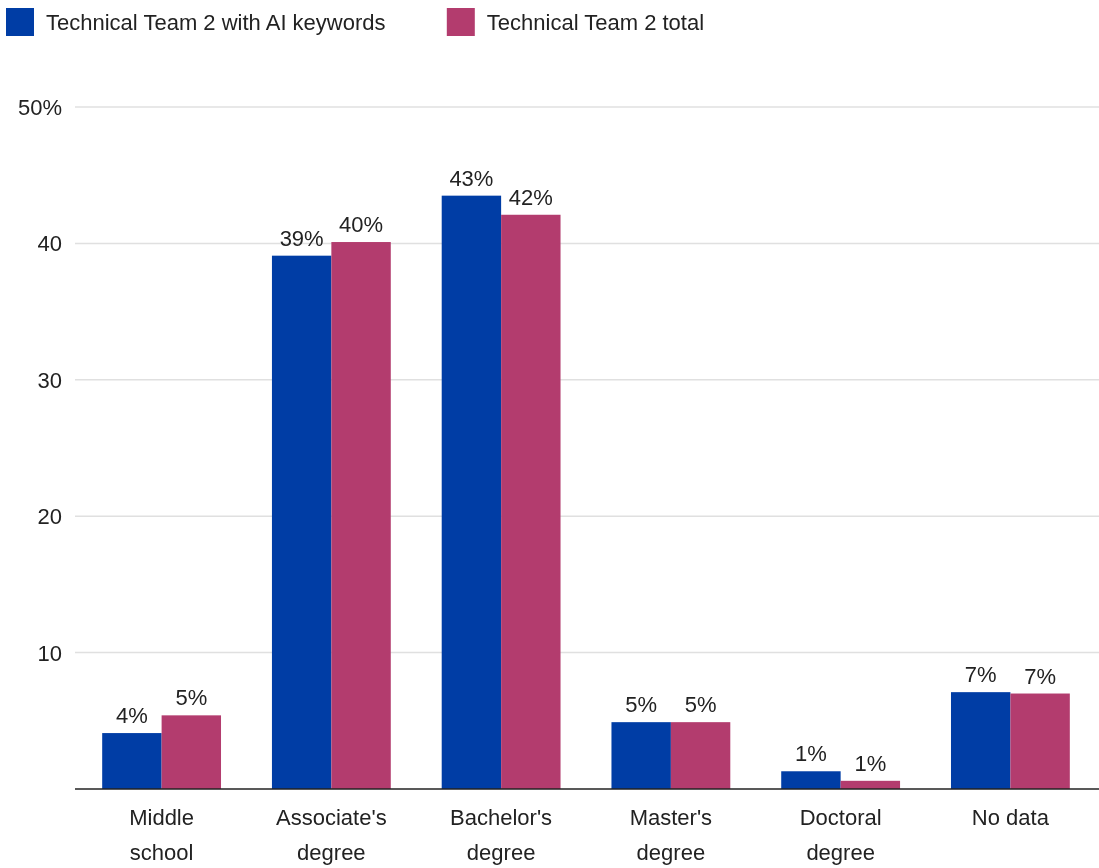 The height and width of the screenshot is (868, 1099). What do you see at coordinates (49, 517) in the screenshot?
I see `y-tick-label: 20` at bounding box center [49, 517].